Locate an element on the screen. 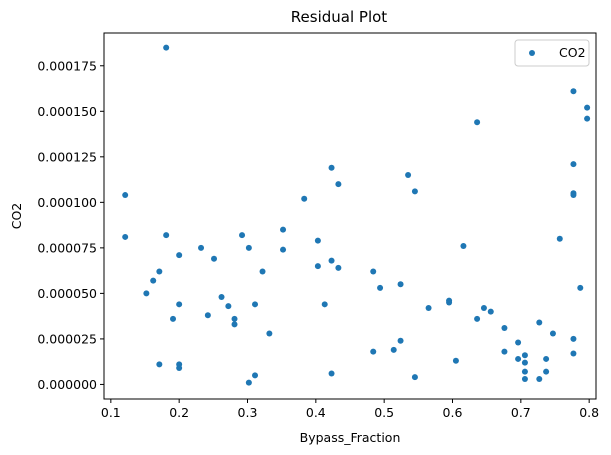 The height and width of the screenshot is (455, 611). y-tick-label: 0.000150 is located at coordinates (67, 111).